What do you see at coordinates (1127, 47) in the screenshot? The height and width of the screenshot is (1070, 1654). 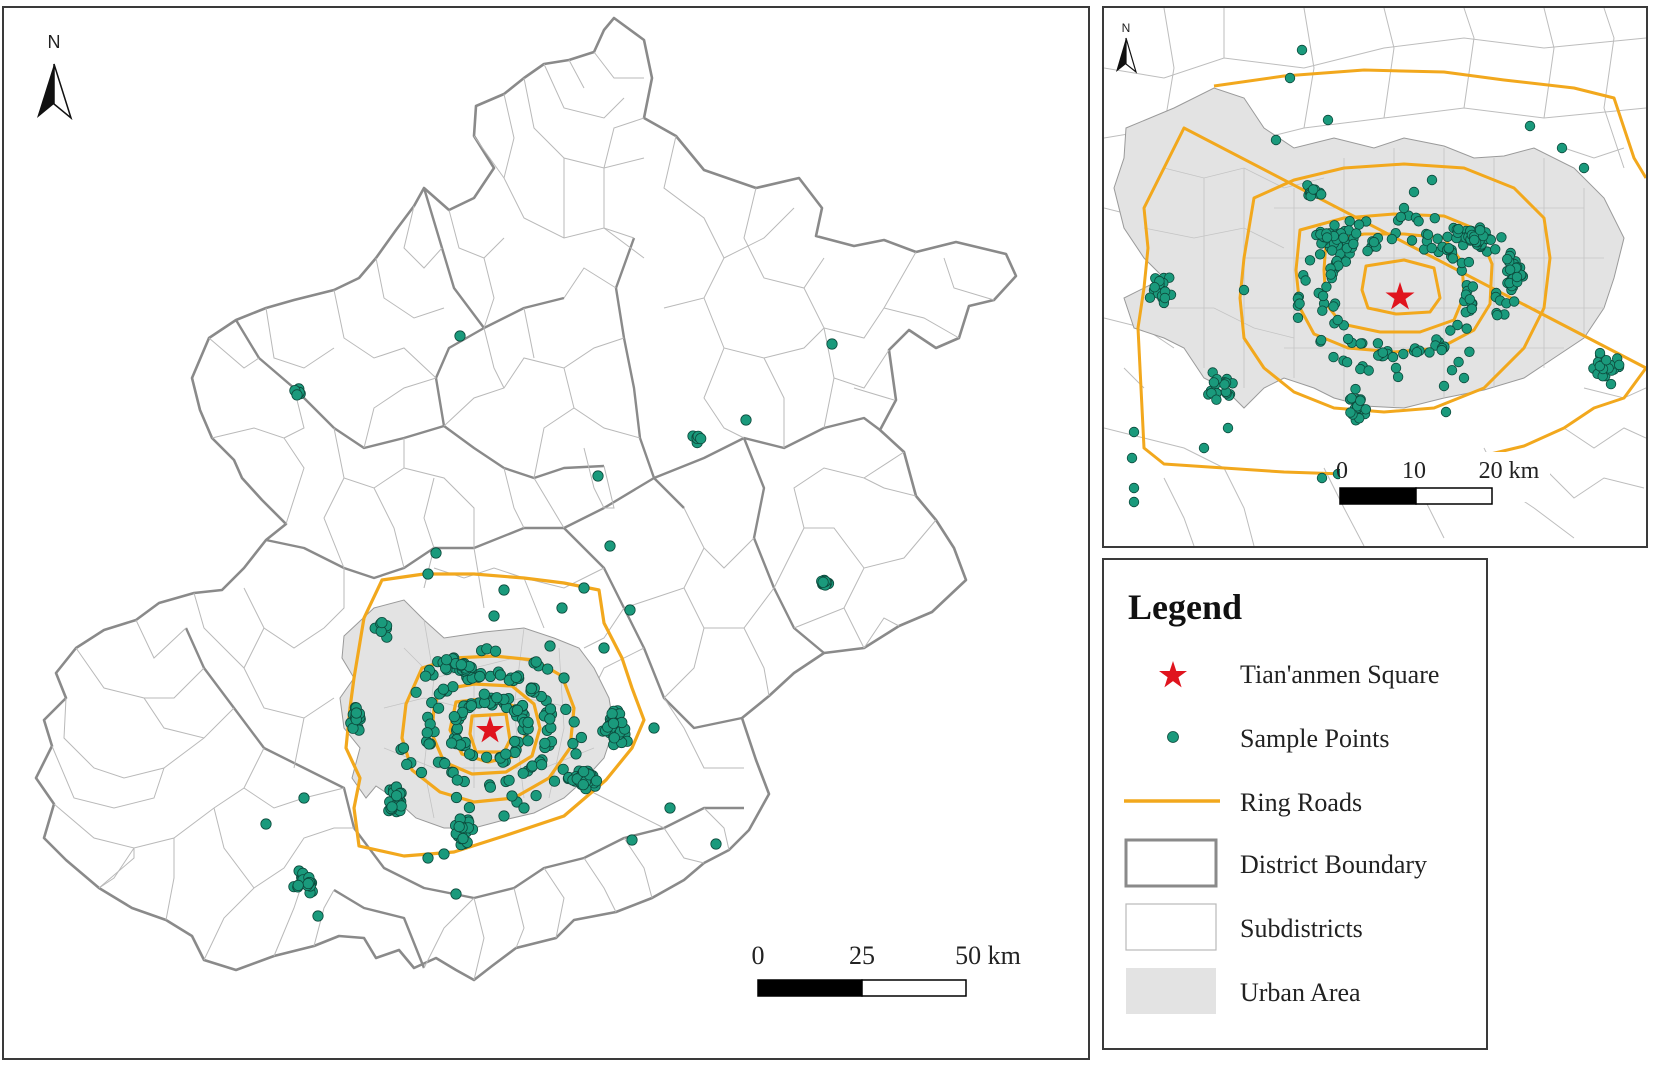 I see `inset-north-arrow-icon: N` at bounding box center [1127, 47].